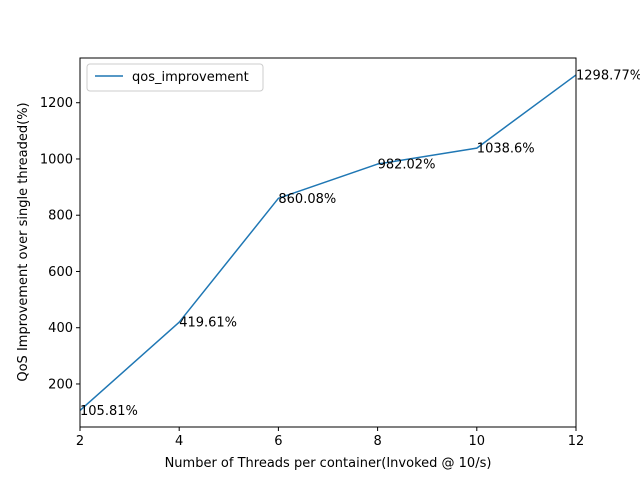 The height and width of the screenshot is (480, 640). I want to click on legend-box, so click(175, 77).